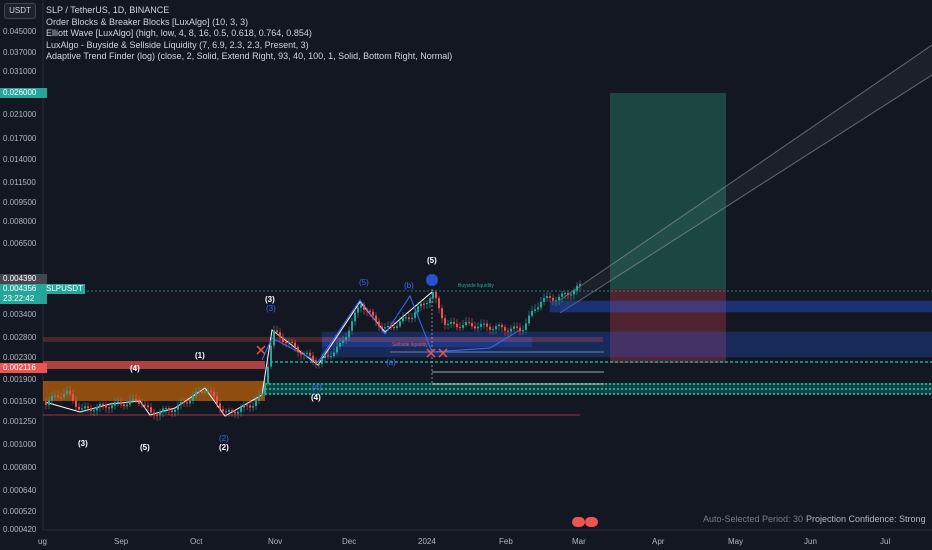 This screenshot has width=932, height=550. Describe the element at coordinates (20, 243) in the screenshot. I see `price-axis-label: 0.006500` at that location.